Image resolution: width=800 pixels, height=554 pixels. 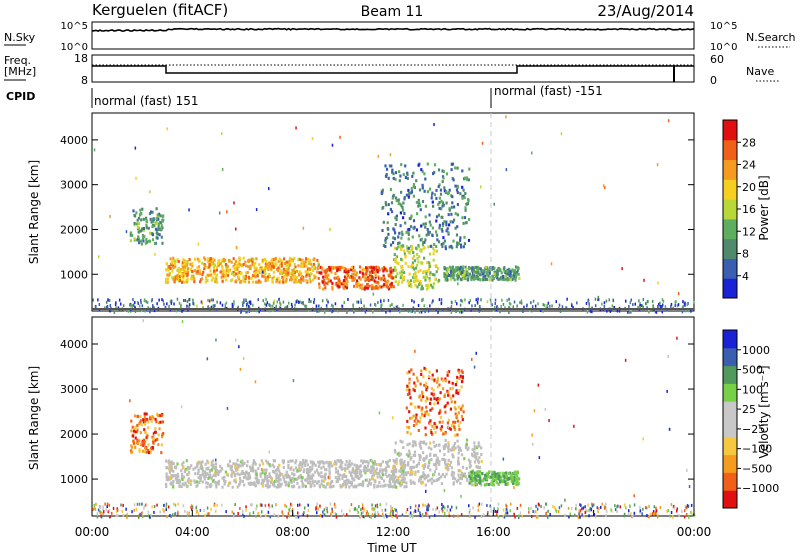 I want to click on noise-cell, so click(x=503, y=459).